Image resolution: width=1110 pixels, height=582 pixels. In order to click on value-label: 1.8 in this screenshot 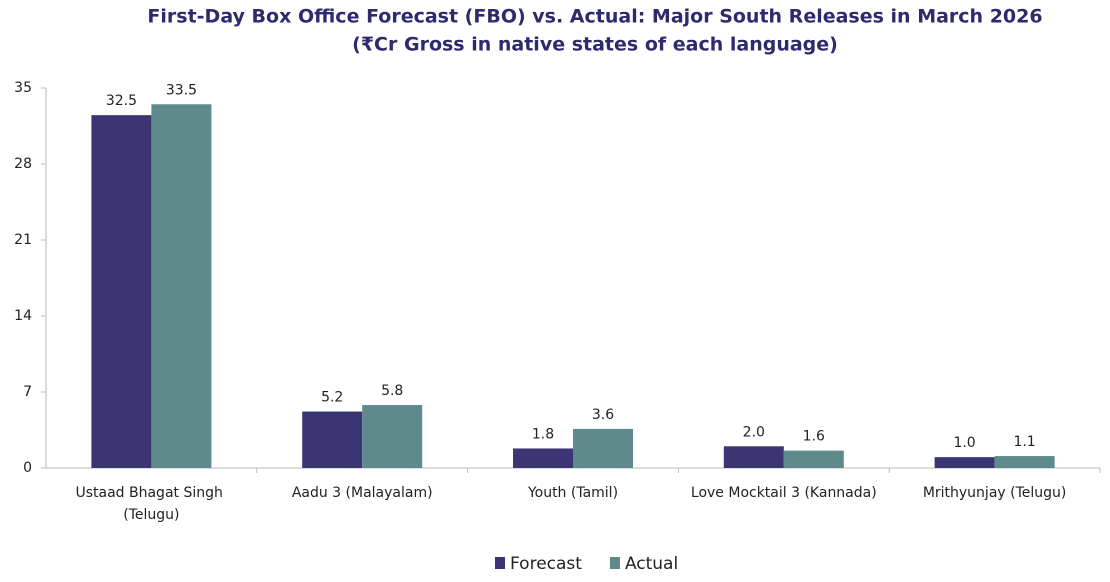, I will do `click(543, 434)`.